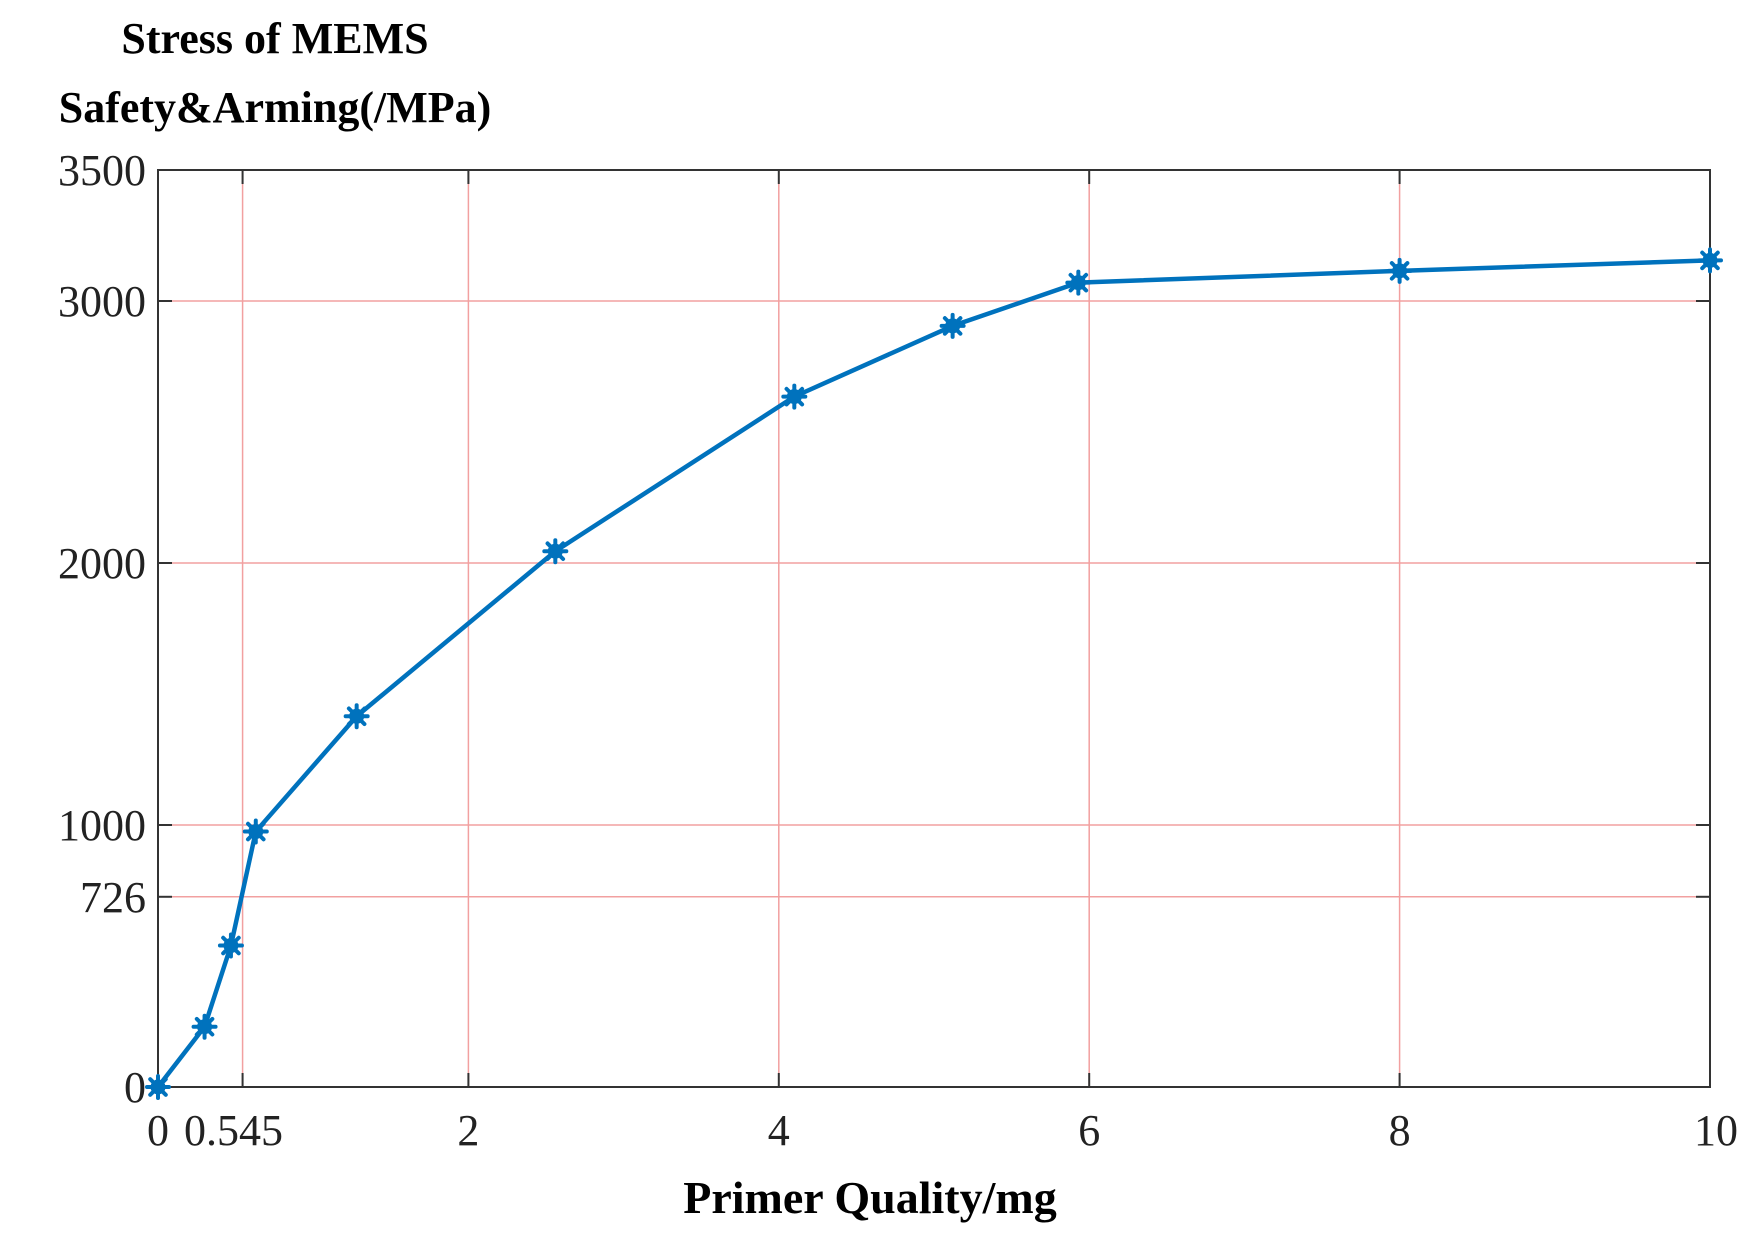 This screenshot has height=1236, width=1743. Describe the element at coordinates (135, 1087) in the screenshot. I see `y-tick-label-0: 0` at that location.